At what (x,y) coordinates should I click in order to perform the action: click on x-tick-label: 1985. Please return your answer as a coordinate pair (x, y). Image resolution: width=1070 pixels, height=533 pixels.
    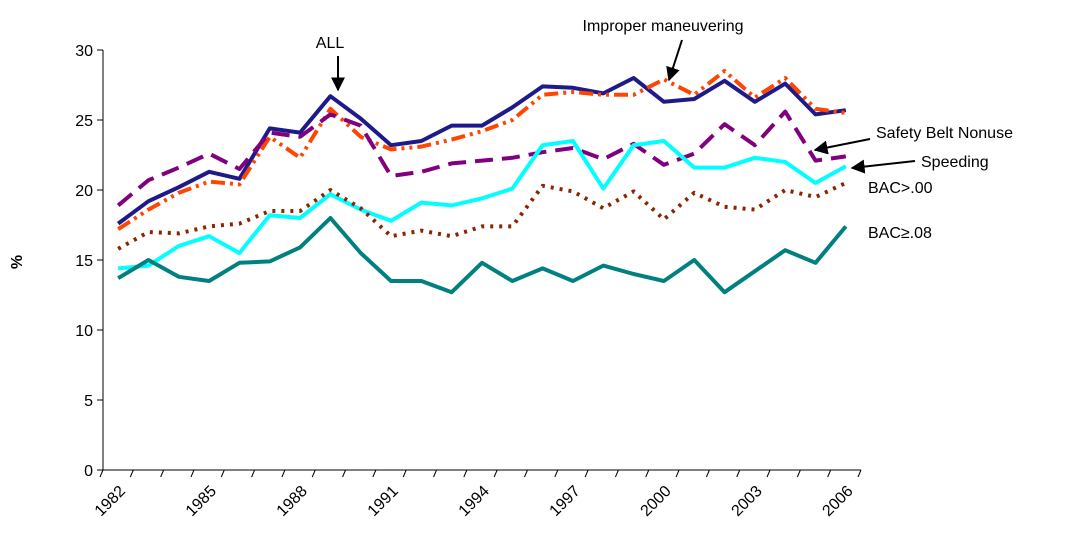
    Looking at the image, I should click on (201, 501).